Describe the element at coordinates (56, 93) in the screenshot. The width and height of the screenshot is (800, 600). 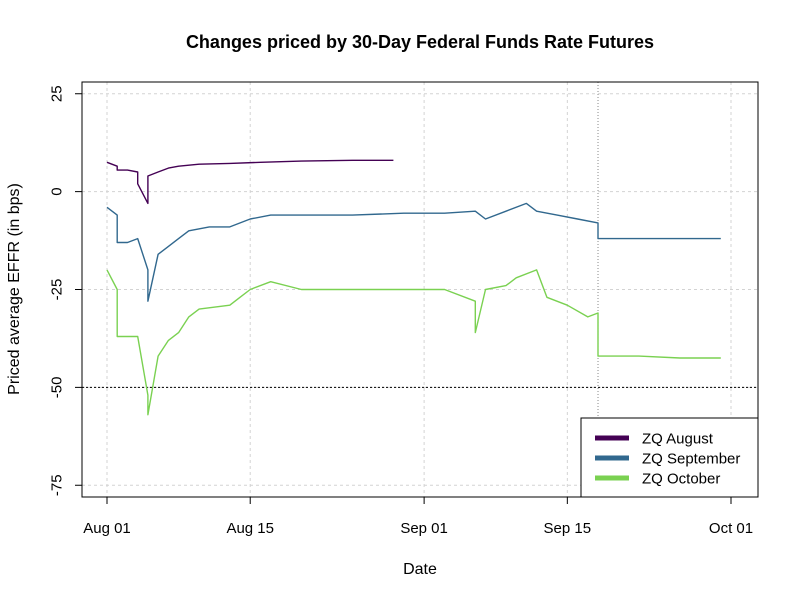
I see `y-tick-label: 25` at that location.